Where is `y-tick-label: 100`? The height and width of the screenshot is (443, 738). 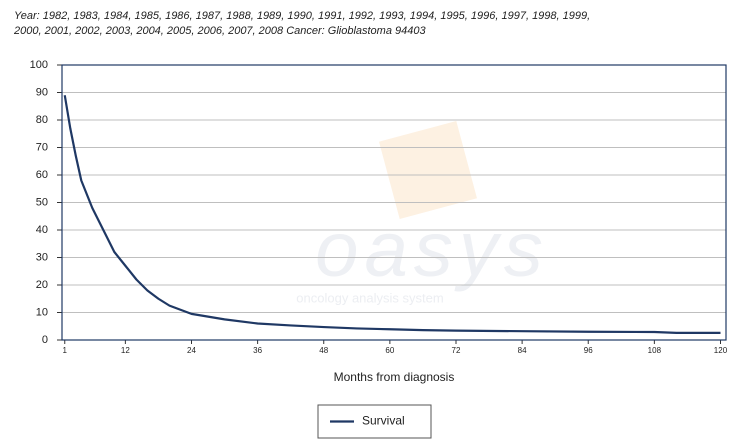
y-tick-label: 100 is located at coordinates (39, 65).